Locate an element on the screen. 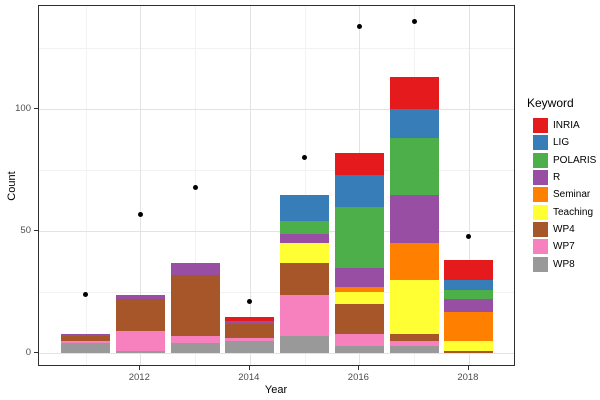 The image size is (600, 400). legend-label: POLARIS is located at coordinates (575, 160).